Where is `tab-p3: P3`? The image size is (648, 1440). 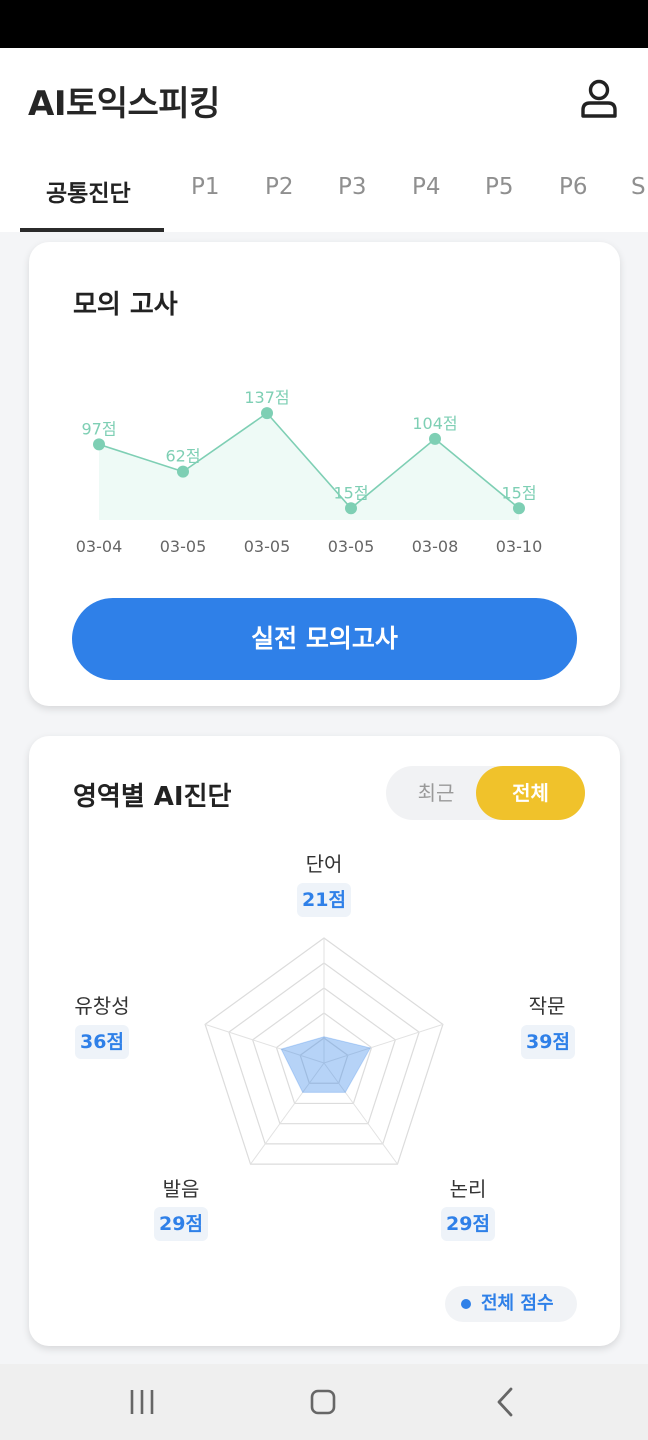
tab-p3: P3 is located at coordinates (352, 187).